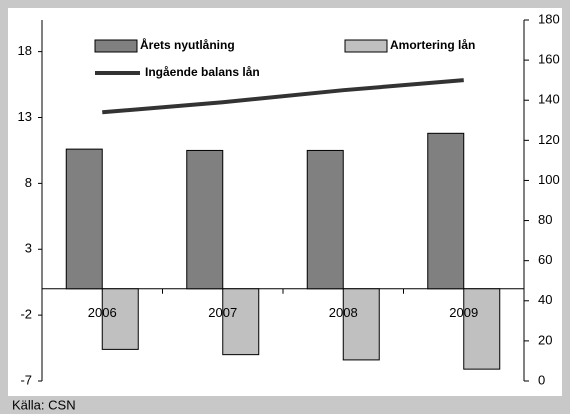 The width and height of the screenshot is (570, 414). I want to click on y-tick-label: -7, so click(26, 379).